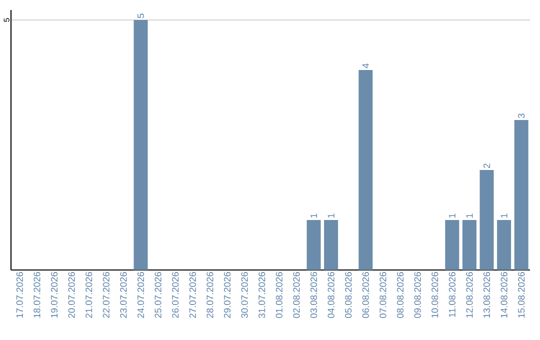 The height and width of the screenshot is (340, 540). What do you see at coordinates (417, 295) in the screenshot?
I see `x-tick-label: 09.08.2026` at bounding box center [417, 295].